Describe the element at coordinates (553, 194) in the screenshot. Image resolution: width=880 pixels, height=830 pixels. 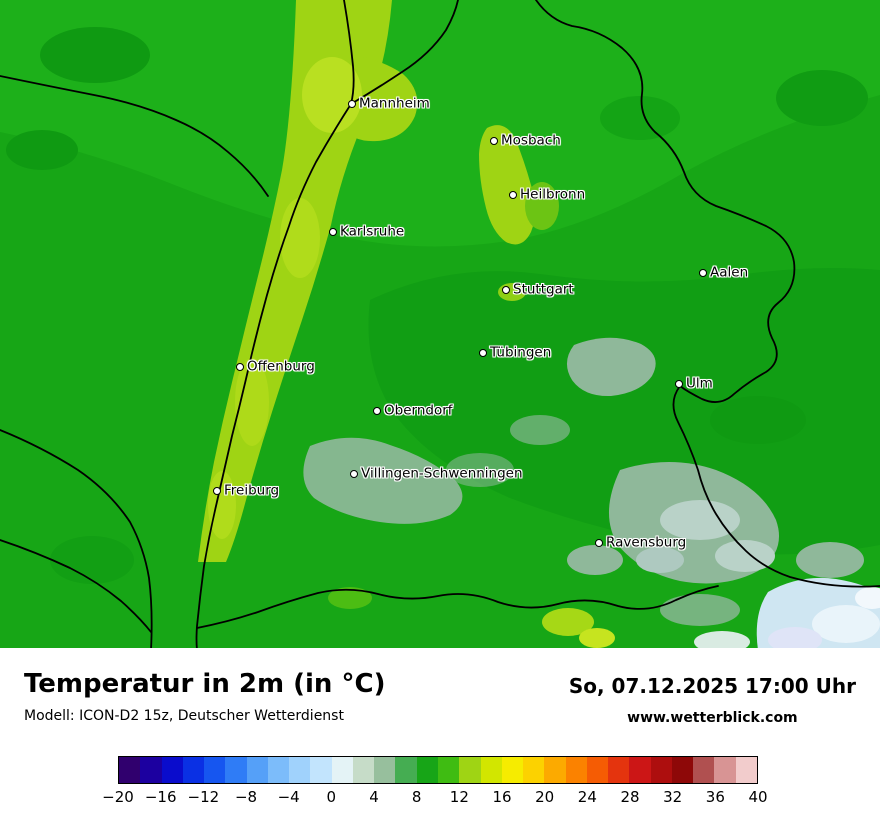
I see `city-label: Heilbronn` at that location.